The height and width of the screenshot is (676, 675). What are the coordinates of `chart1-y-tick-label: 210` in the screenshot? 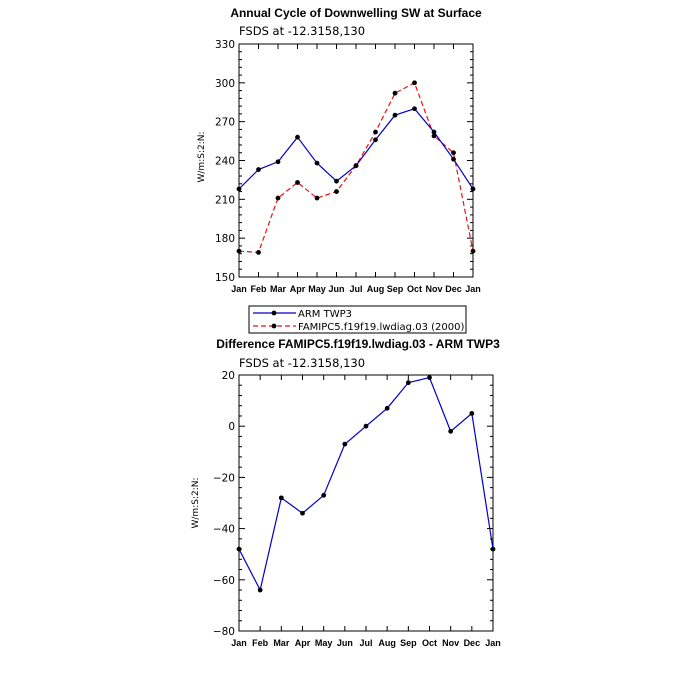 It's located at (225, 200).